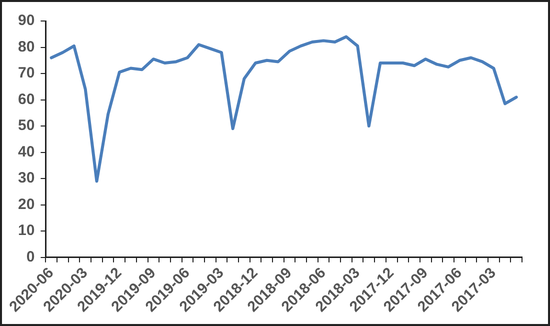 This screenshot has height=326, width=550. Describe the element at coordinates (30, 257) in the screenshot. I see `y-tick-label: 0` at that location.